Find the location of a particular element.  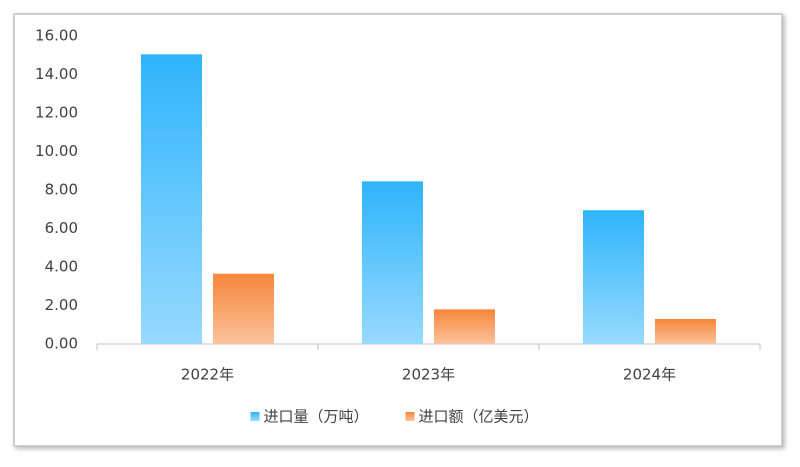

y-tick-label: 8.00 is located at coordinates (61, 190).